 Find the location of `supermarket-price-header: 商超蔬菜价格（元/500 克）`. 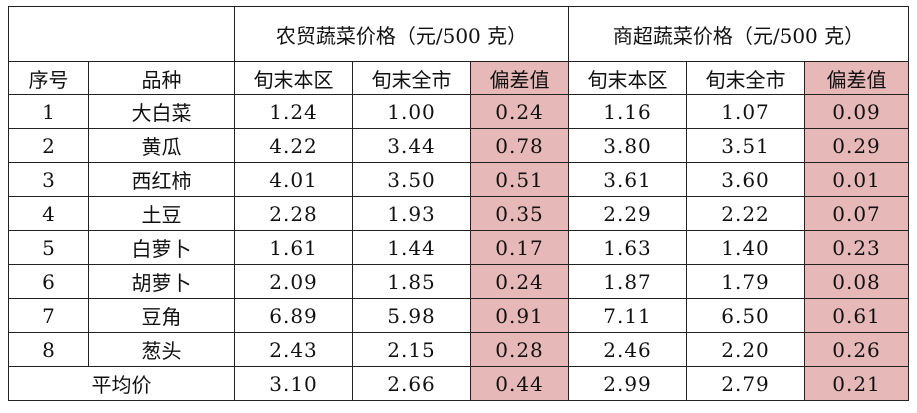

supermarket-price-header: 商超蔬菜价格（元/500 克） is located at coordinates (738, 34).